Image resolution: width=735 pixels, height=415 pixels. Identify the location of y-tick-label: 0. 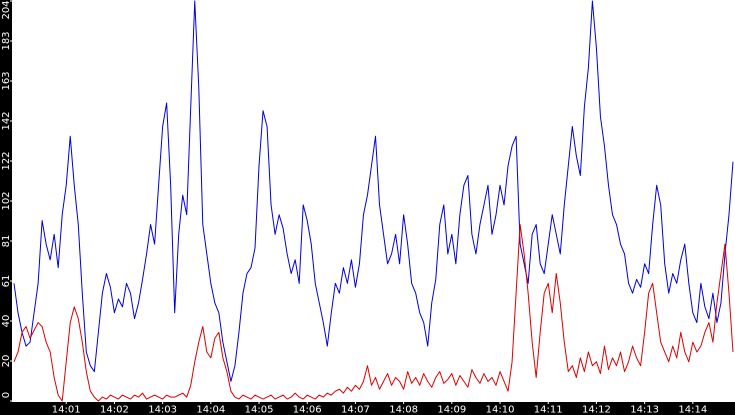
(6, 395).